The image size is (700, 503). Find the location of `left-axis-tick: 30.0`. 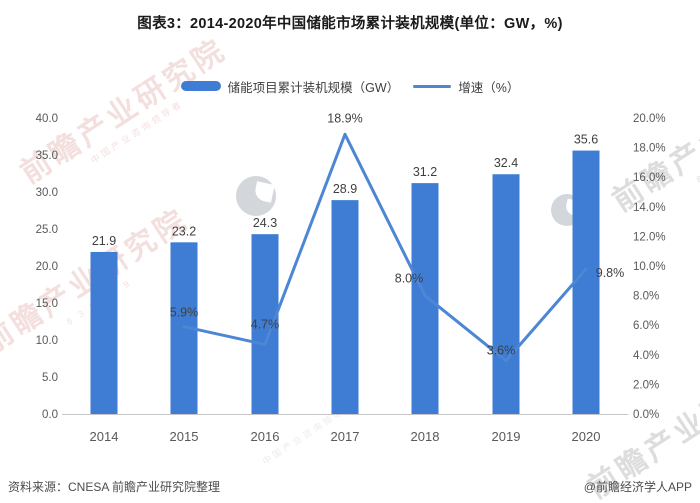

left-axis-tick: 30.0 is located at coordinates (47, 193).